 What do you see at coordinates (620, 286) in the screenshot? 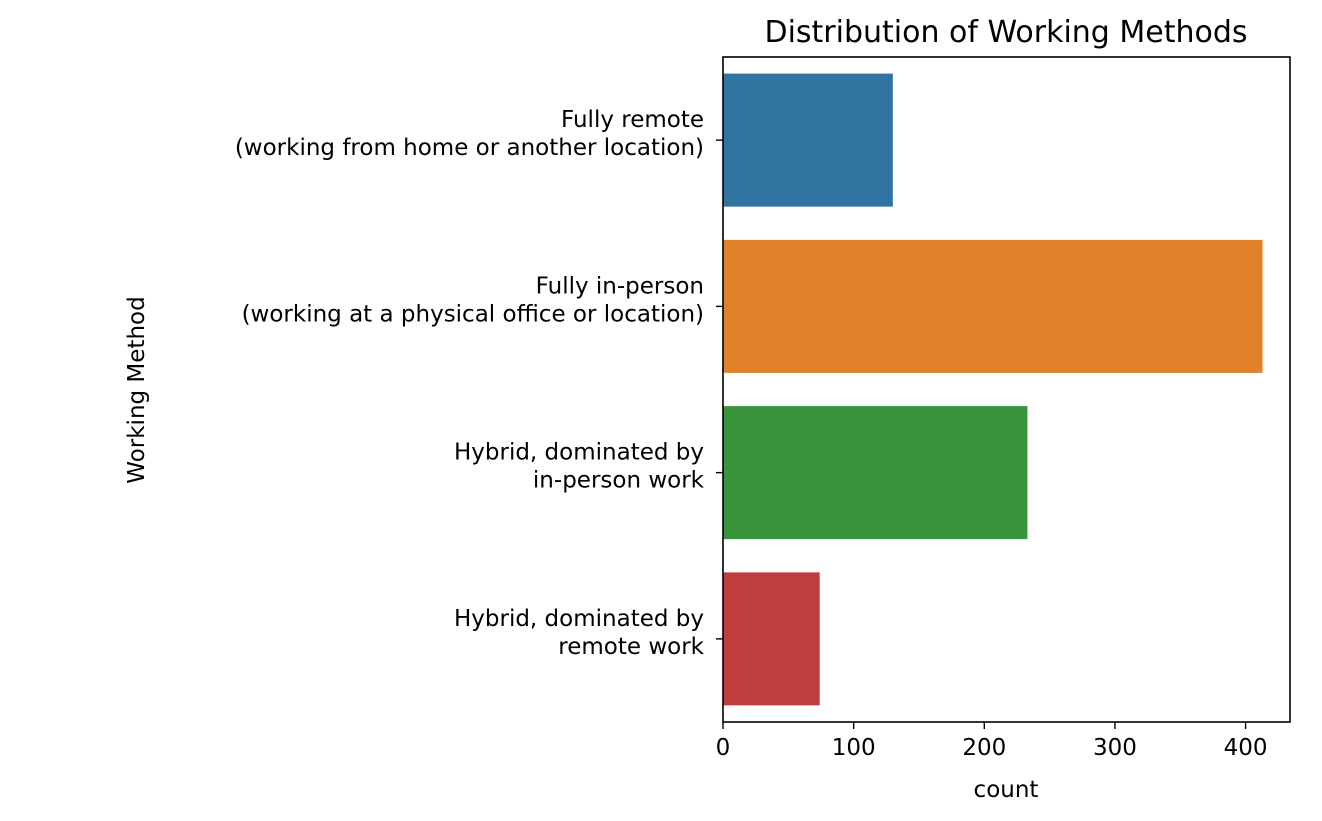
I see `y-tick-label-line: Fully in-person` at bounding box center [620, 286].